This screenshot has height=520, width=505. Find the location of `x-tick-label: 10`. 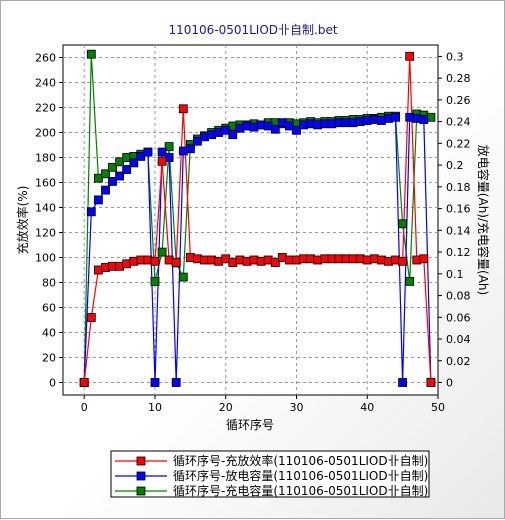

x-tick-label: 10 is located at coordinates (155, 407).